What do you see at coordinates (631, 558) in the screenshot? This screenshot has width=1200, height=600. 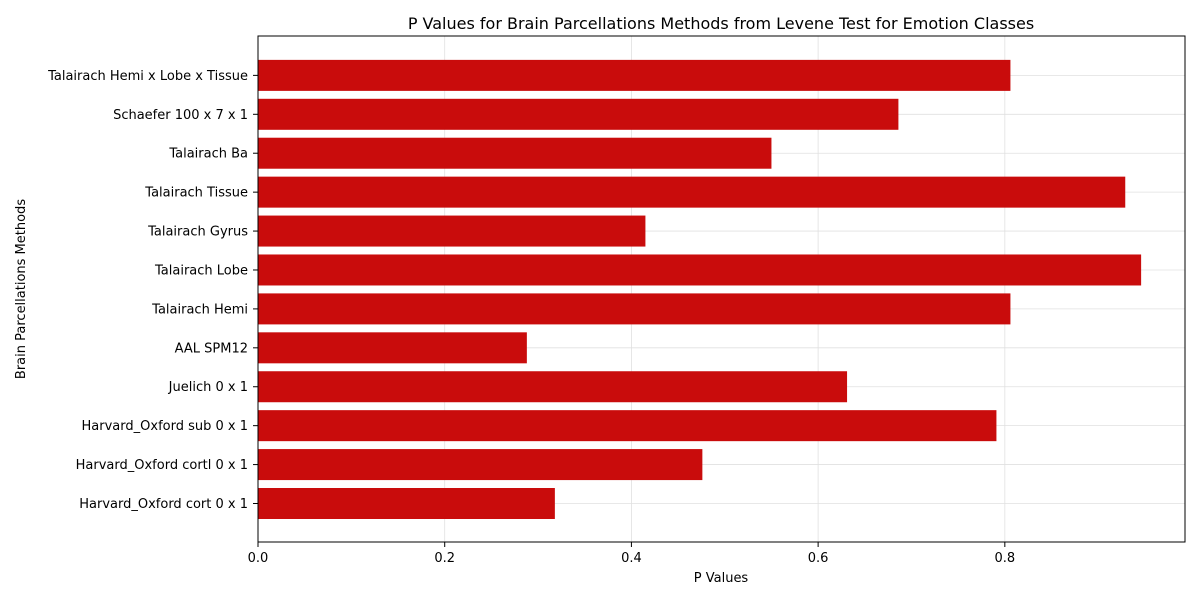 I see `x-tick-label: 0.4` at bounding box center [631, 558].